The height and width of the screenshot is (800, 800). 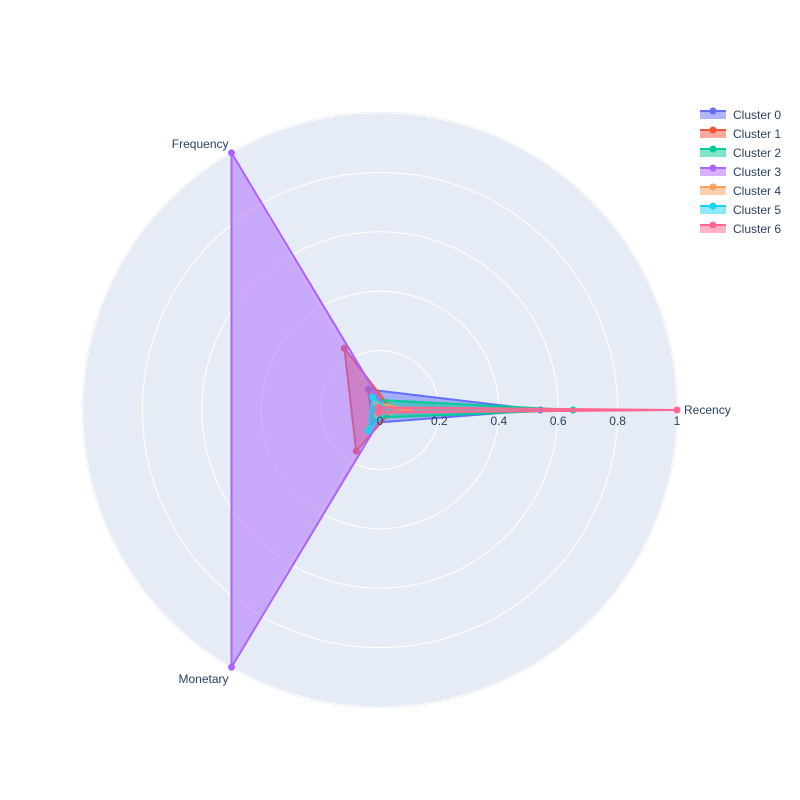 What do you see at coordinates (200, 144) in the screenshot?
I see `axis-label: Frequency` at bounding box center [200, 144].